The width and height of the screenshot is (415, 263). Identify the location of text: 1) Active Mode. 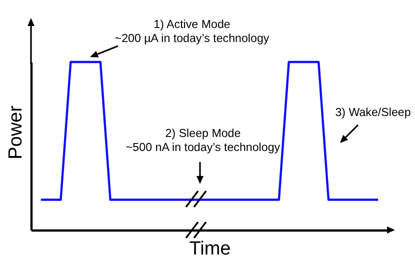
(192, 25).